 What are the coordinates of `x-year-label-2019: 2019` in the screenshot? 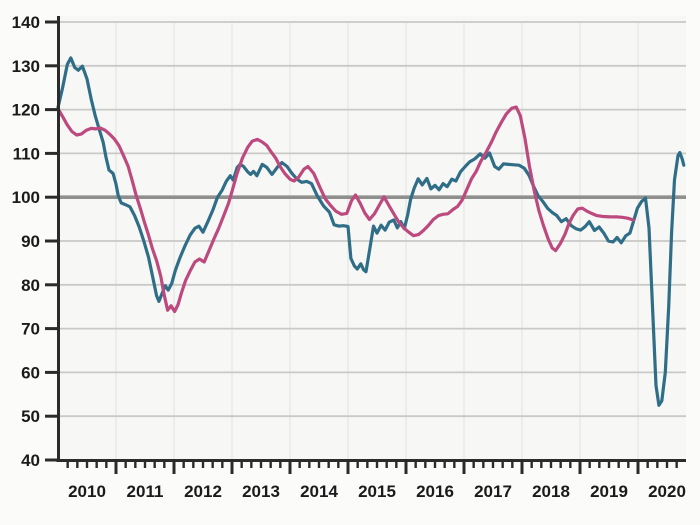 It's located at (609, 491).